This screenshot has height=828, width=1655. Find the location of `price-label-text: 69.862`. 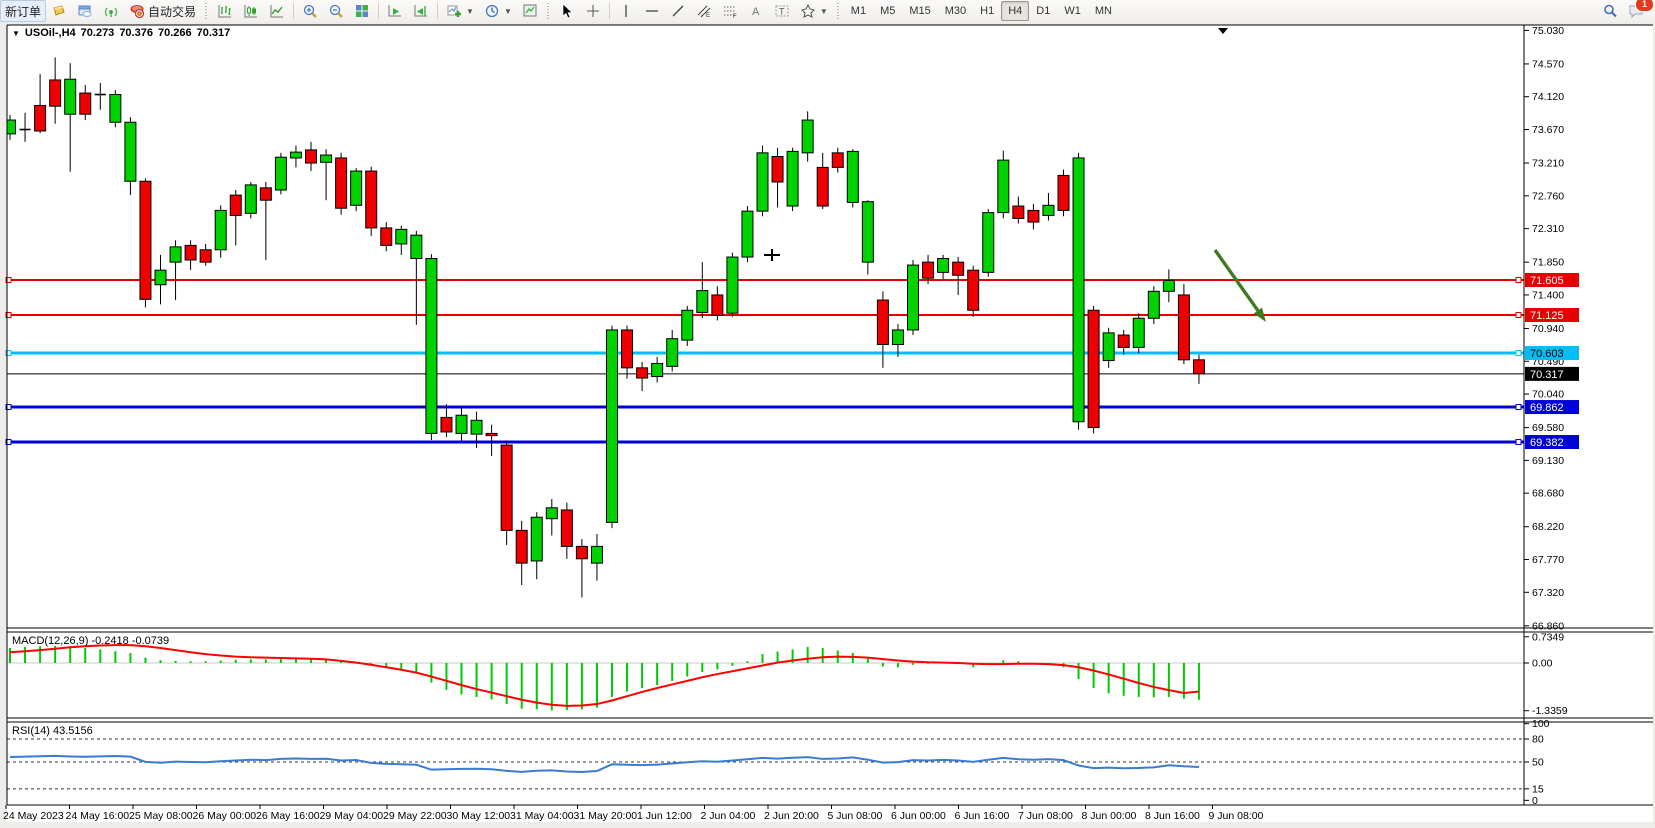

price-label-text: 69.862 is located at coordinates (1547, 408).